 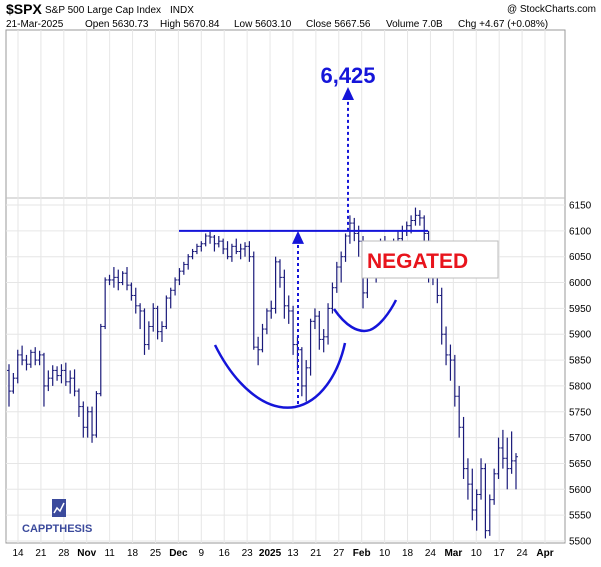 What do you see at coordinates (18, 553) in the screenshot?
I see `x-tick-label: 14` at bounding box center [18, 553].